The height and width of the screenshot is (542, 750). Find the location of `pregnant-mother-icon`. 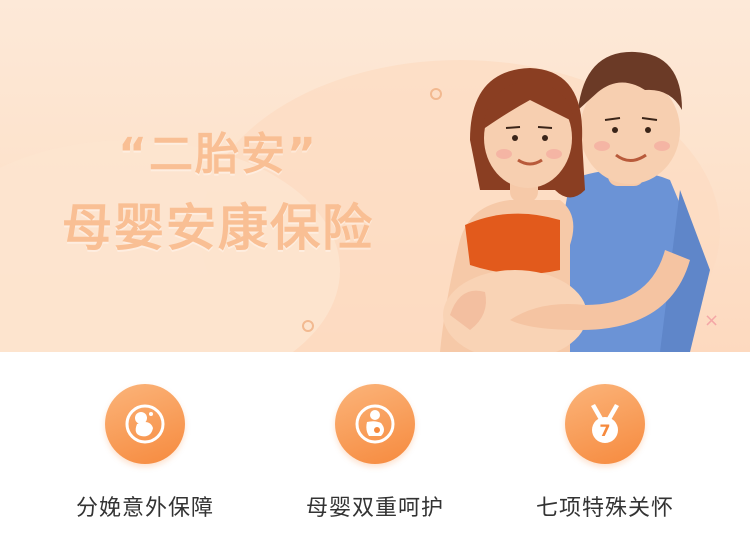

pregnant-mother-icon is located at coordinates (375, 424).